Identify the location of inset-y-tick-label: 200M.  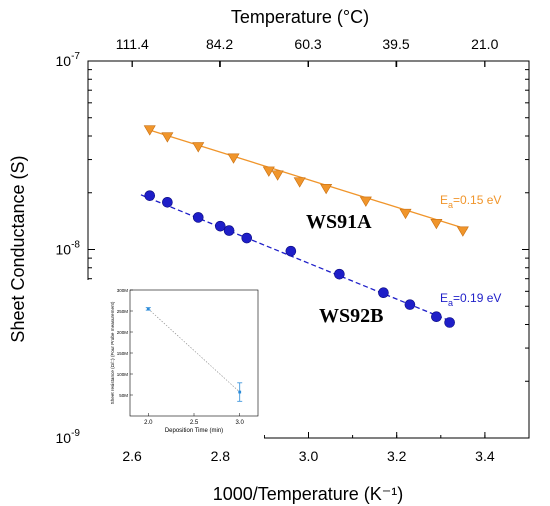
(123, 332).